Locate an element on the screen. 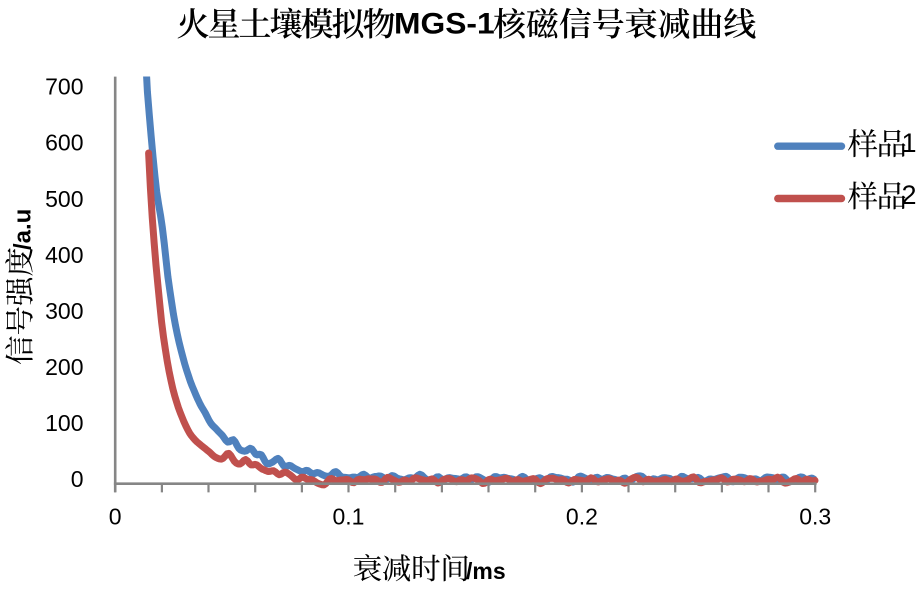 This screenshot has height=591, width=921. svg-text: 400 is located at coordinates (64, 255).